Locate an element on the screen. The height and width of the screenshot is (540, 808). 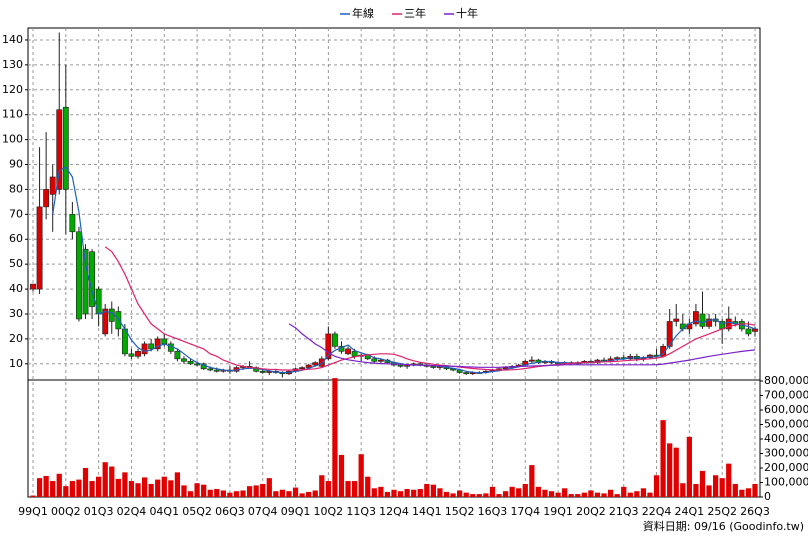
y2-tick-label: 100,000 is located at coordinates (786, 482).